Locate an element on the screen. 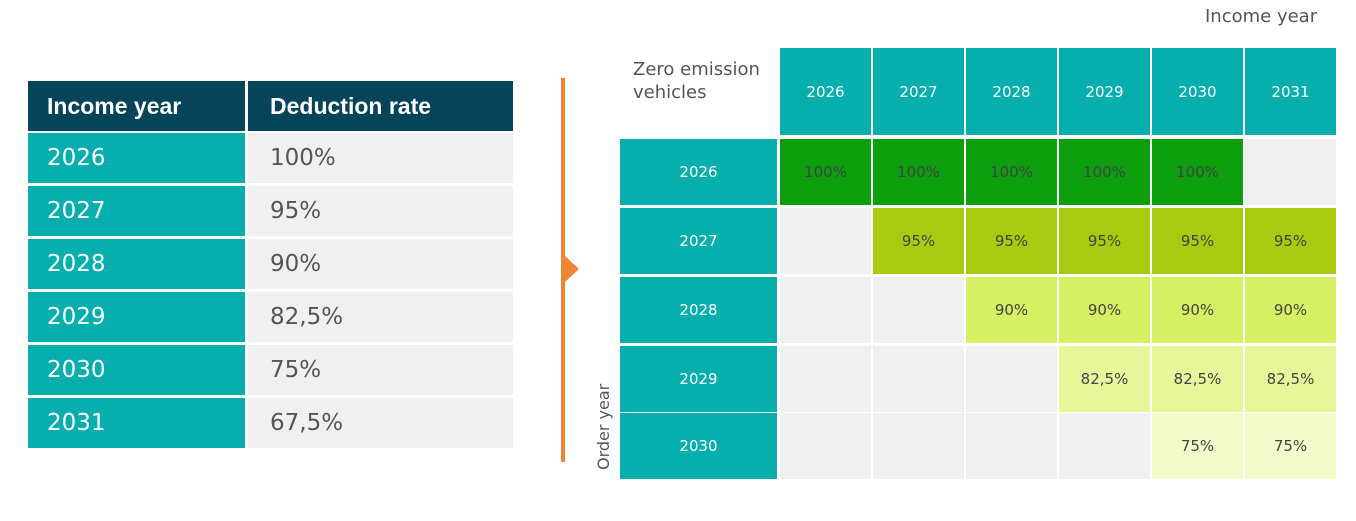 The height and width of the screenshot is (521, 1356). table-row: 2030 75% is located at coordinates (270, 371).